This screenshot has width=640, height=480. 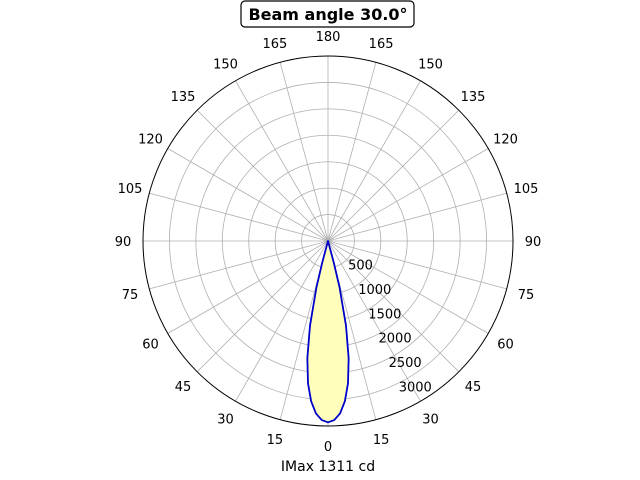 I want to click on radial-tick-label: 2500, so click(x=405, y=363).